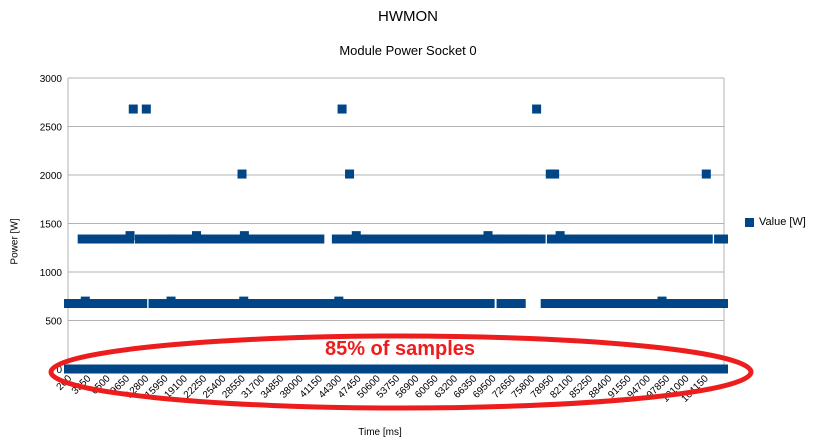 The height and width of the screenshot is (448, 816). What do you see at coordinates (400, 349) in the screenshot?
I see `annotation-text: 85% of samples` at bounding box center [400, 349].